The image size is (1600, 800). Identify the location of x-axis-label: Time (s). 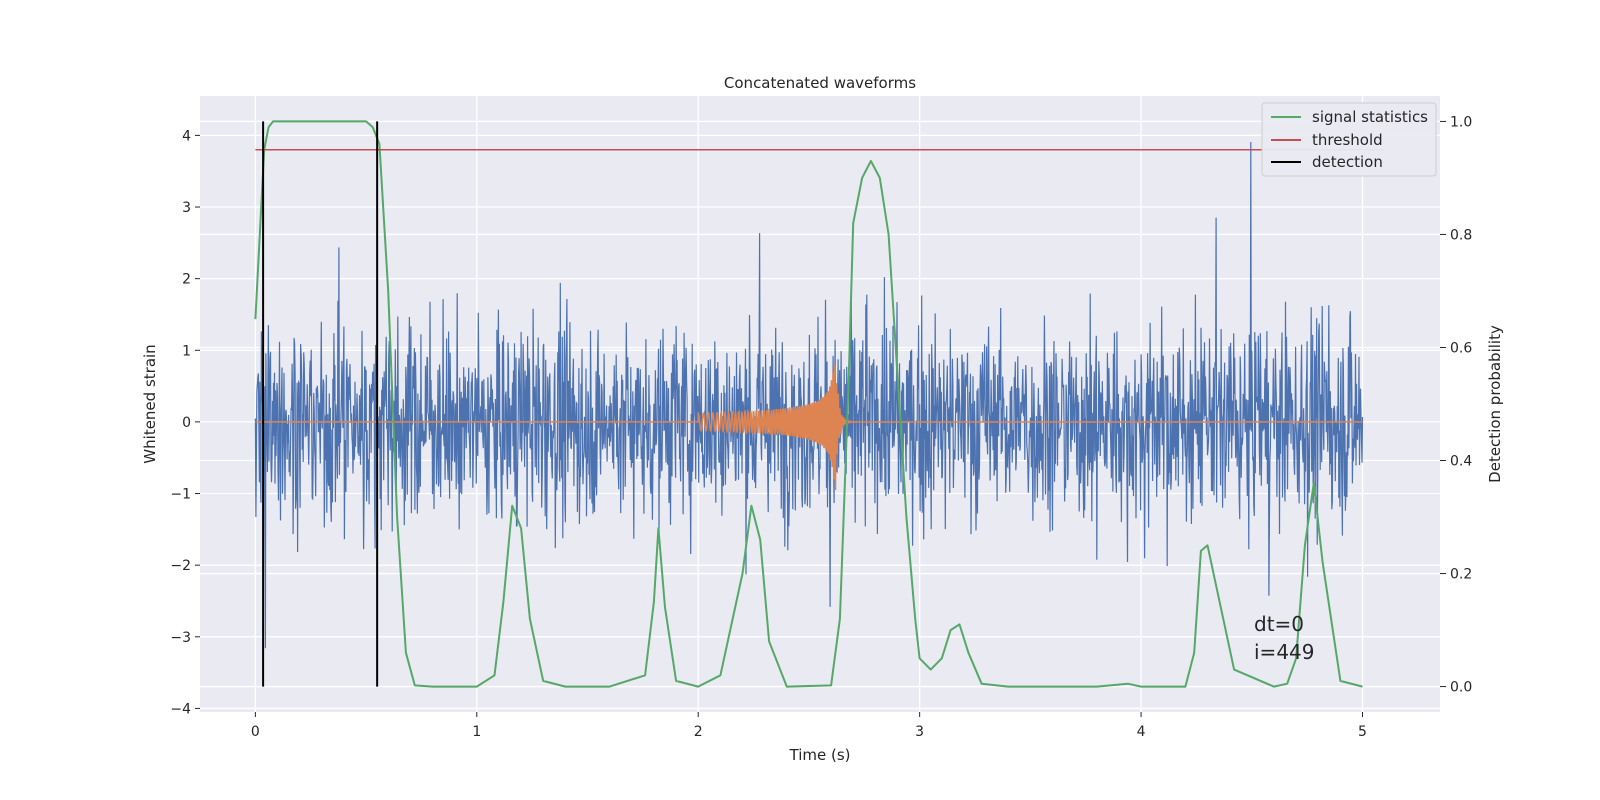
(820, 755).